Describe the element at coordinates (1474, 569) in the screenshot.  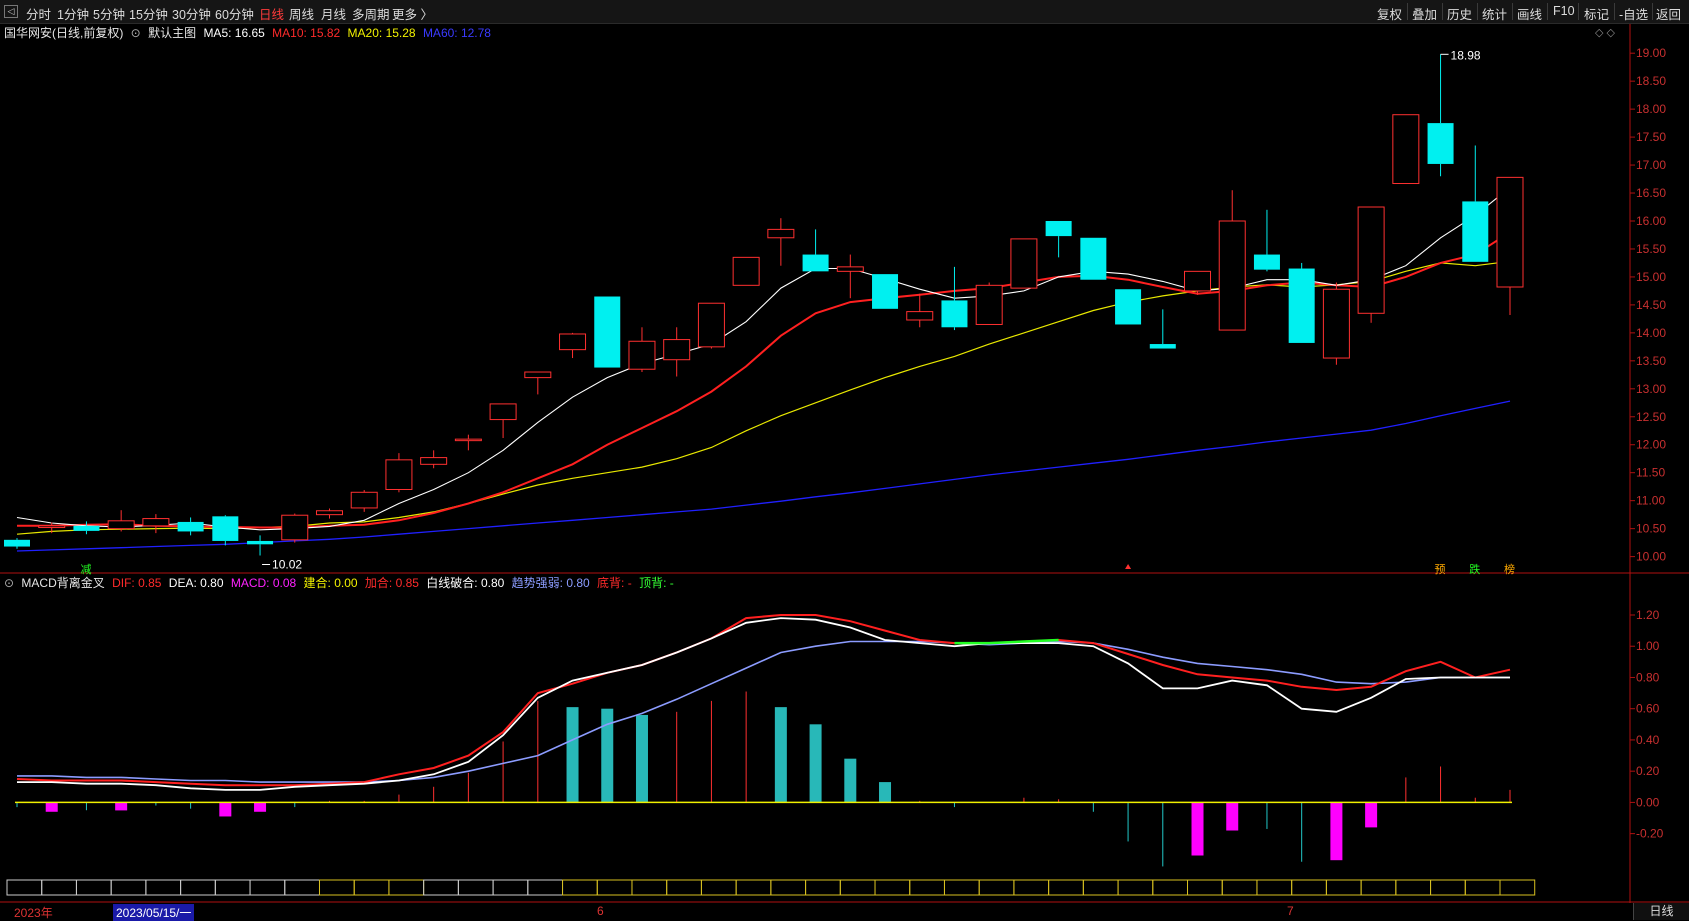
I see `signal-die: 跌` at that location.